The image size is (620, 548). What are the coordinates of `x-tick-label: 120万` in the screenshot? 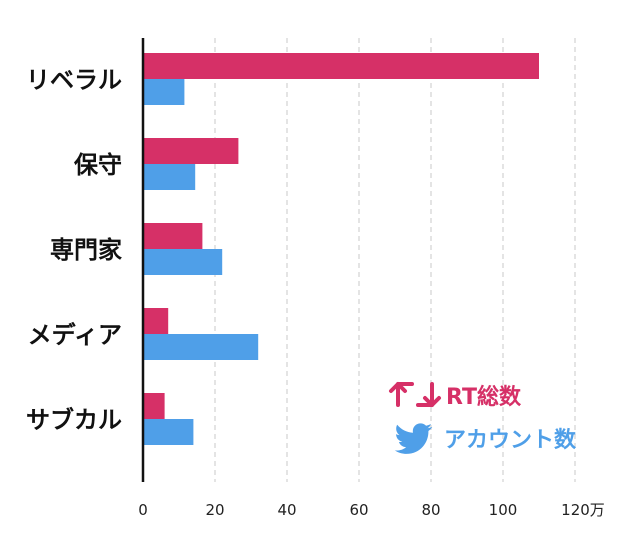 It's located at (583, 510).